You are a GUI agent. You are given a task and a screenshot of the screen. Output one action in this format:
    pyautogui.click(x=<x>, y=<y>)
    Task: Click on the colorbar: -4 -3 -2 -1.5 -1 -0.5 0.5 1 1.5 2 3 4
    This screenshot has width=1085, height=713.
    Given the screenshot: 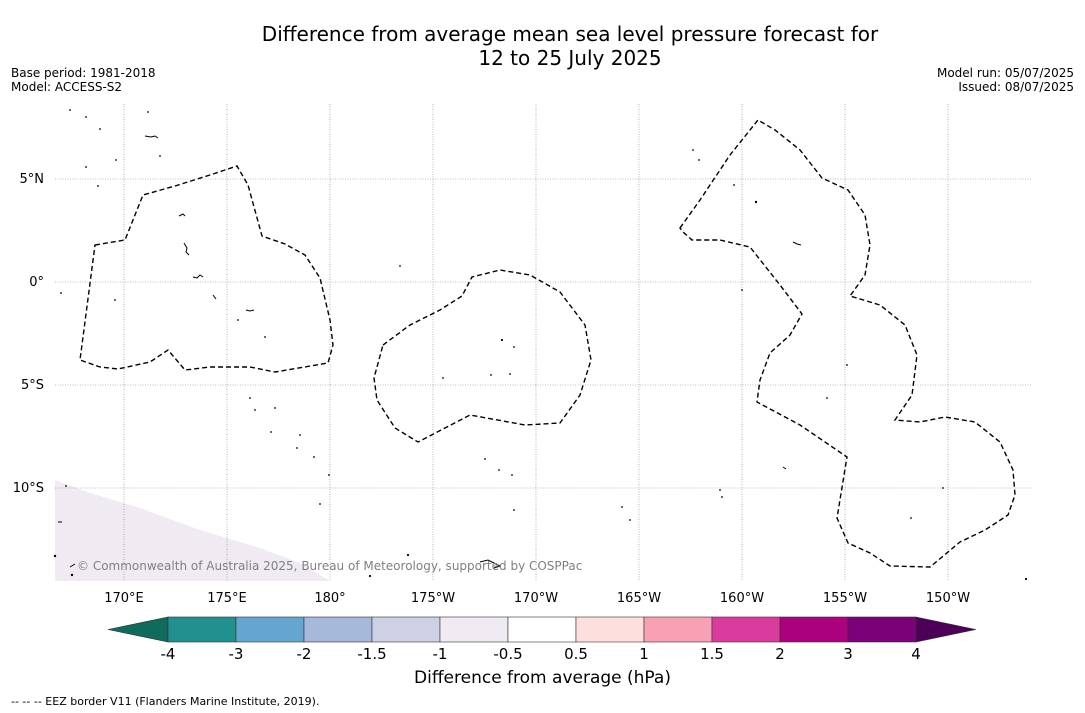 What is the action you would take?
    pyautogui.click(x=542, y=639)
    